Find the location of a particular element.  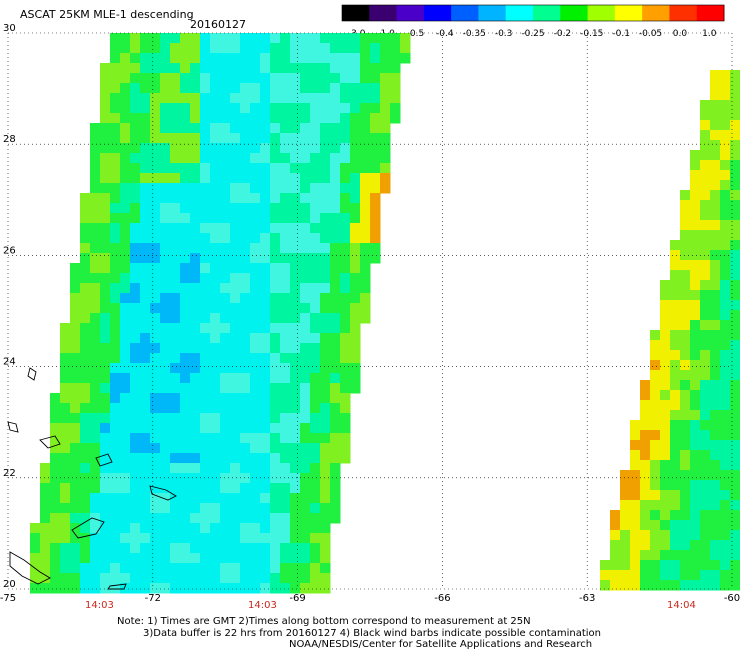

colorbar-segment is located at coordinates (519, 13).